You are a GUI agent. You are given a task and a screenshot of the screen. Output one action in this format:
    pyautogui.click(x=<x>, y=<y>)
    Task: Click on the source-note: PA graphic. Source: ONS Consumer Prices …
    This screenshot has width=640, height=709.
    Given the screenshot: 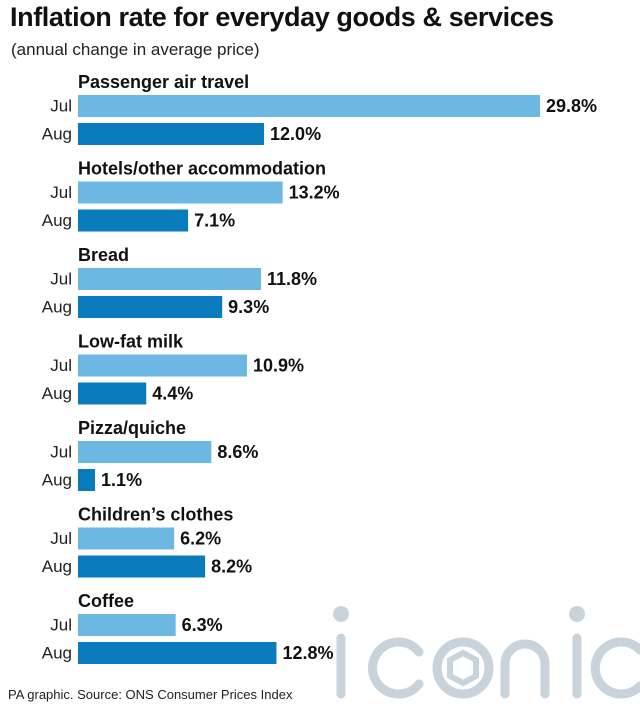 What is the action you would take?
    pyautogui.click(x=150, y=694)
    